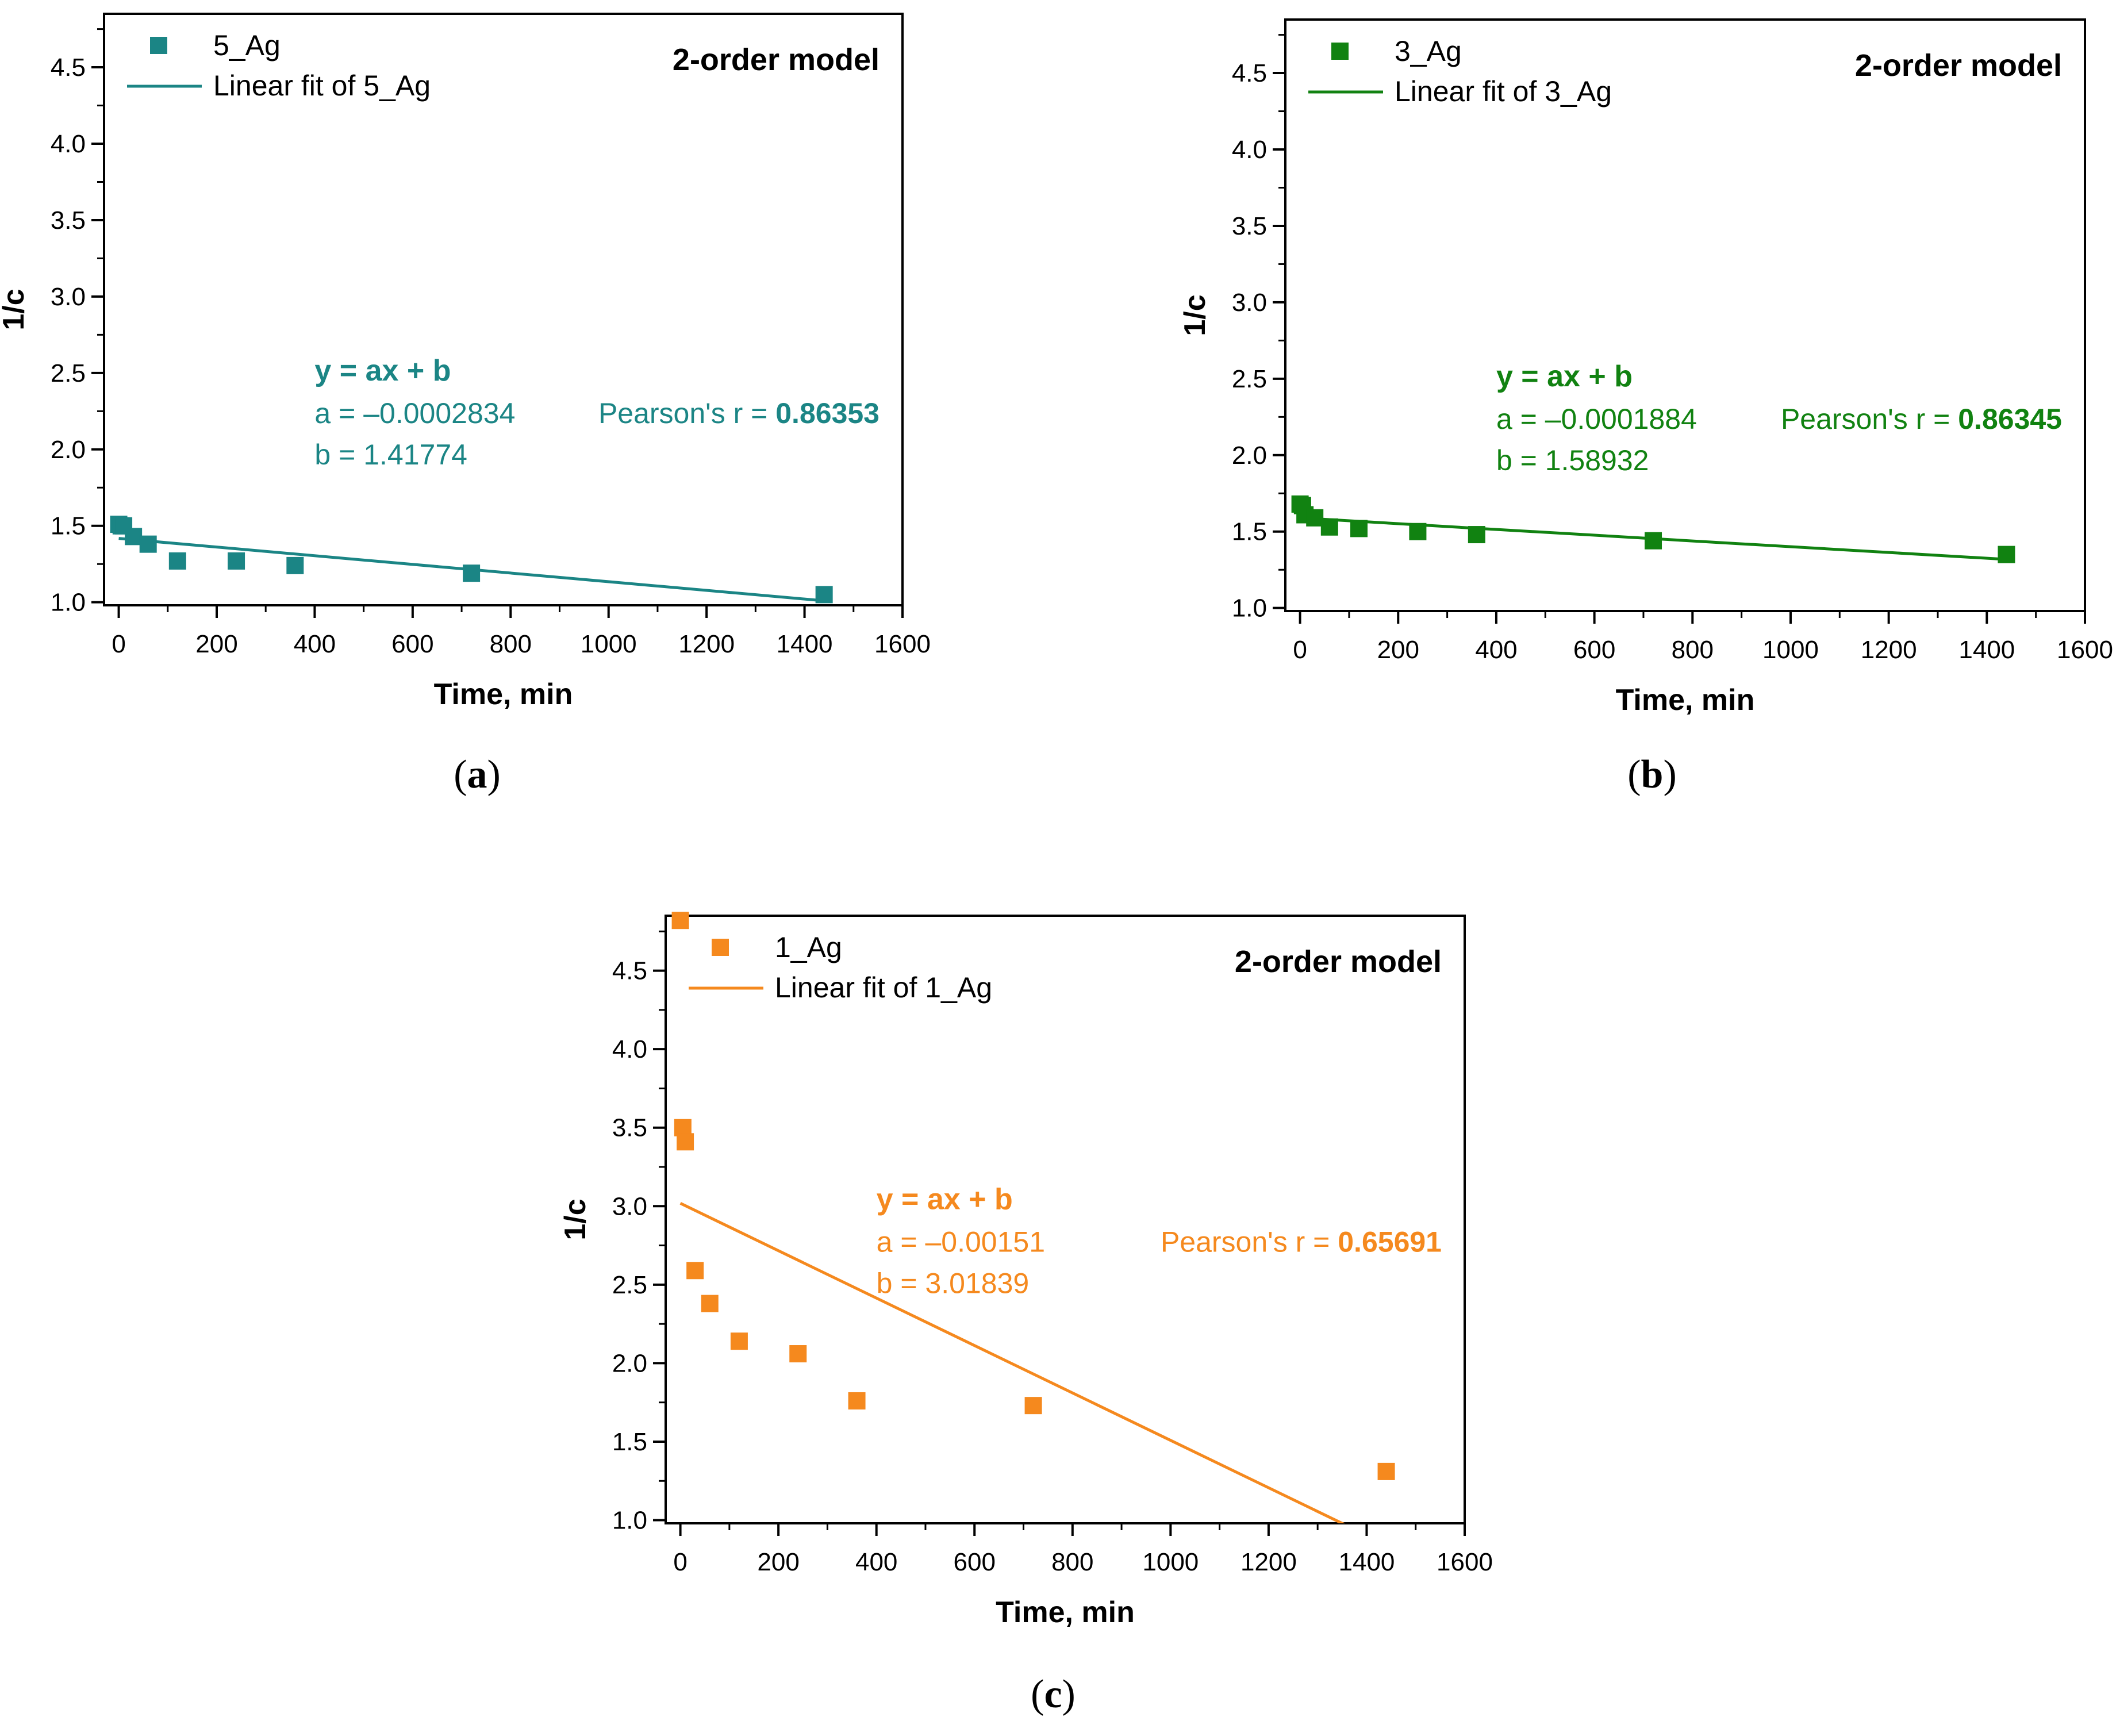 This screenshot has height=1736, width=2120. What do you see at coordinates (883, 987) in the screenshot?
I see `legend-label-fit: Linear fit of 1_Ag` at bounding box center [883, 987].